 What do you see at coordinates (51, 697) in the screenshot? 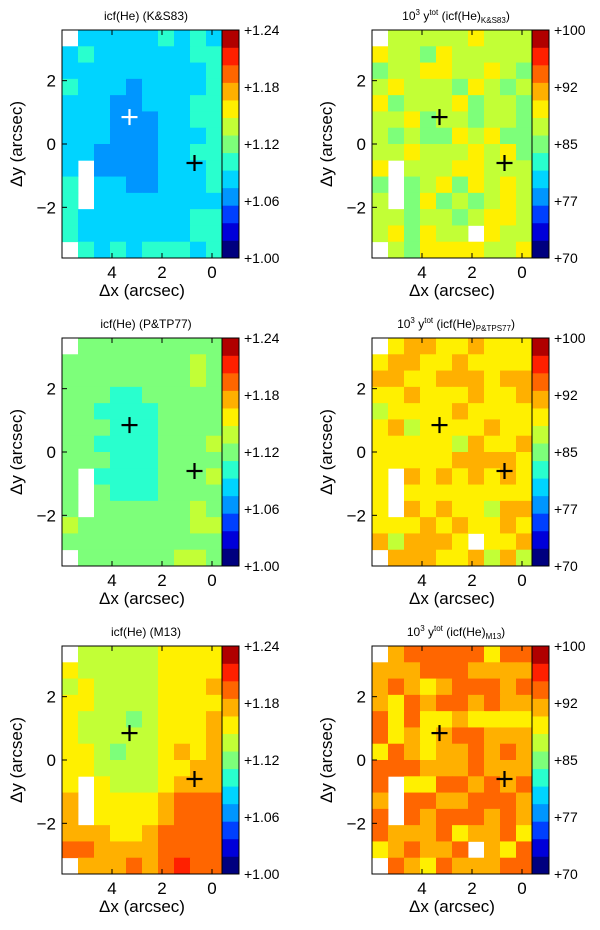
I see `y-tick-label: 2` at bounding box center [51, 697].